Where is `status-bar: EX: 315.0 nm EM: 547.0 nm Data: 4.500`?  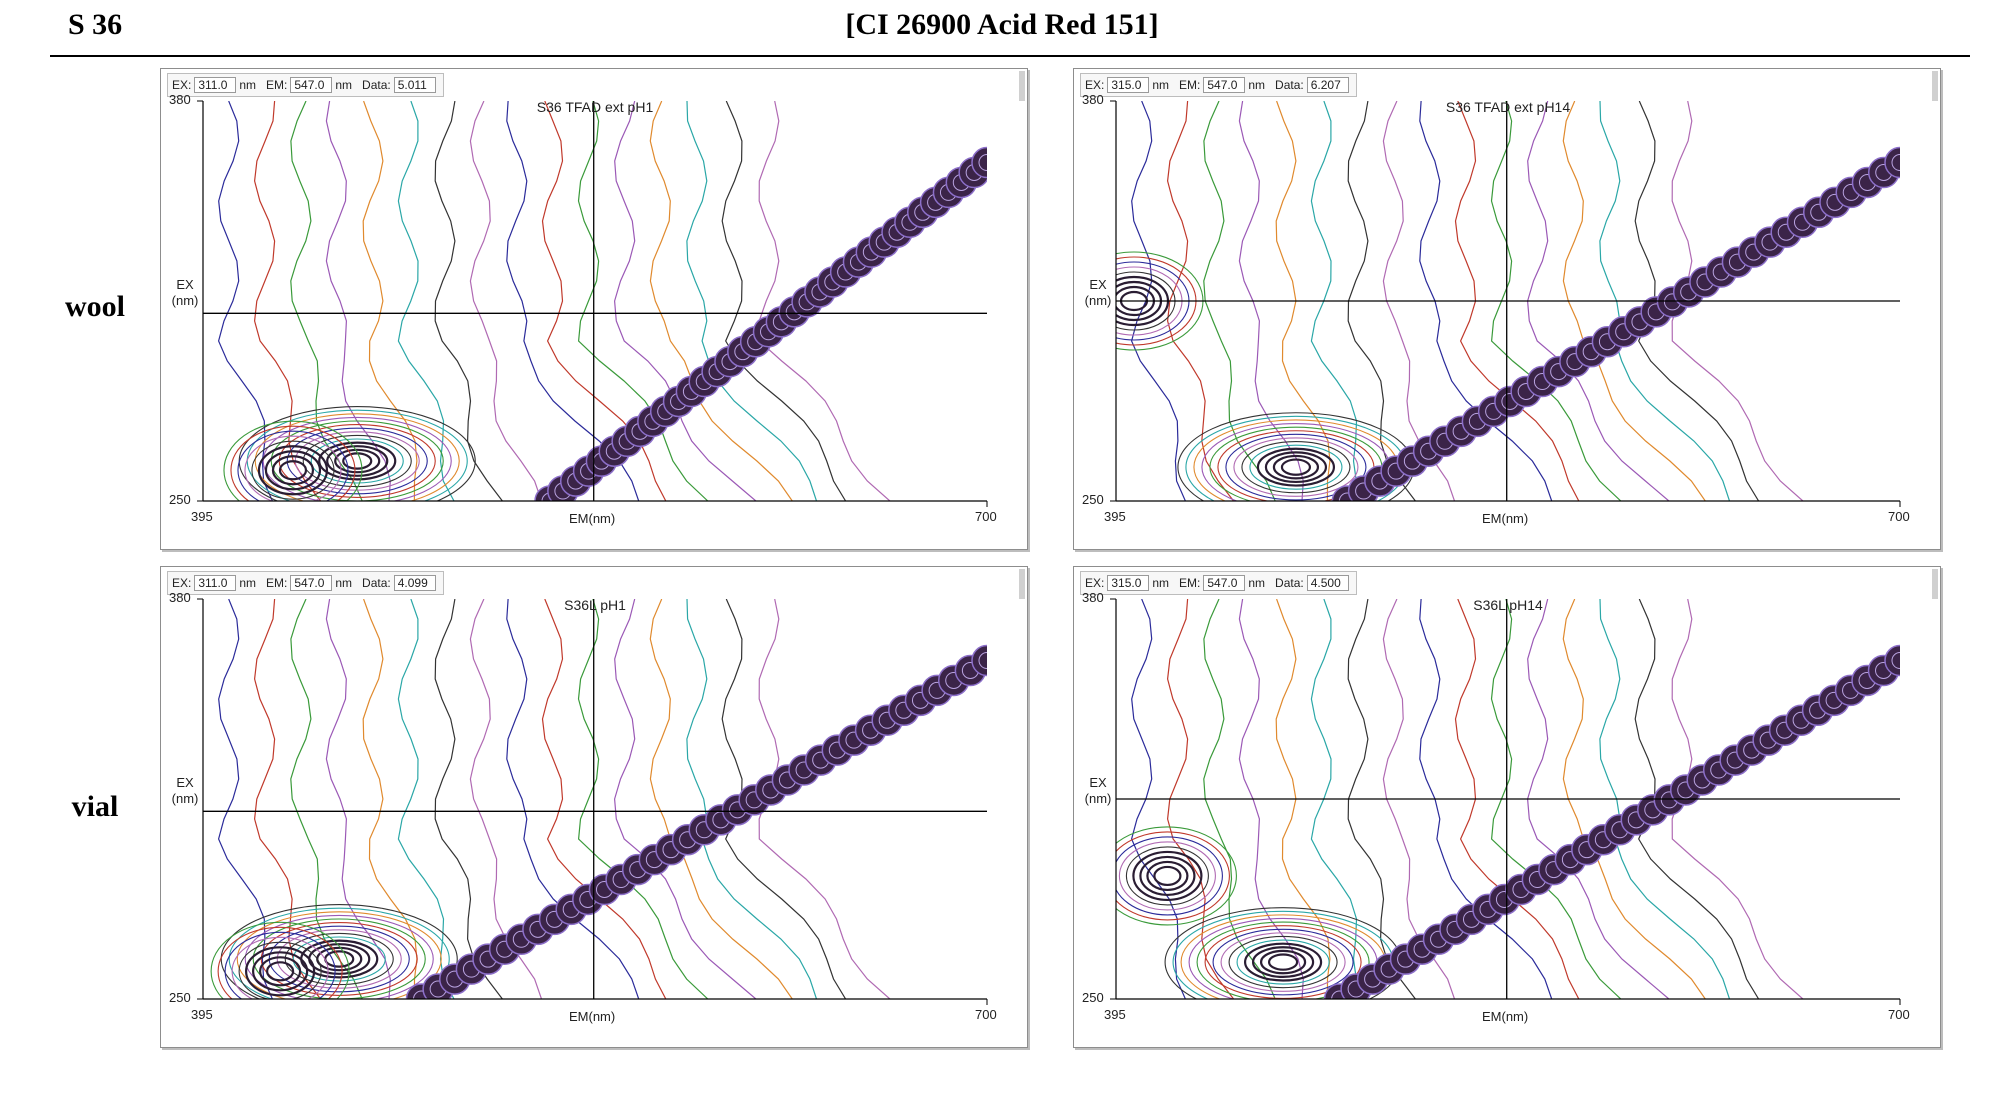
status-bar: EX: 315.0 nm EM: 547.0 nm Data: 4.500 is located at coordinates (1218, 583).